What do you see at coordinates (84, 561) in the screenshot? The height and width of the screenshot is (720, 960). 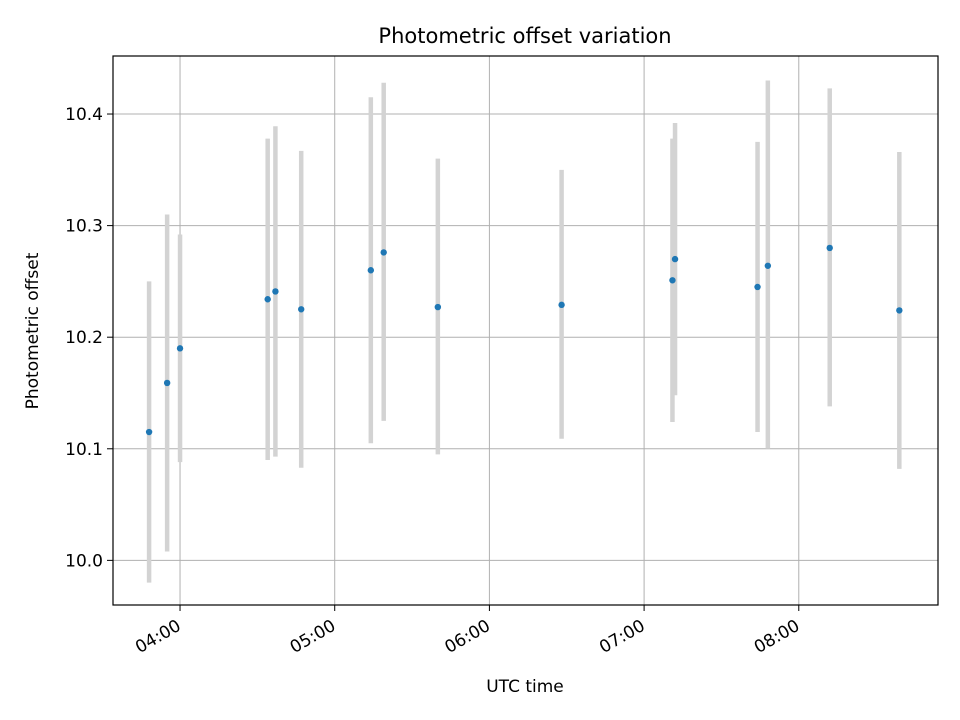 I see `y-tick-label: 10.0` at bounding box center [84, 561].